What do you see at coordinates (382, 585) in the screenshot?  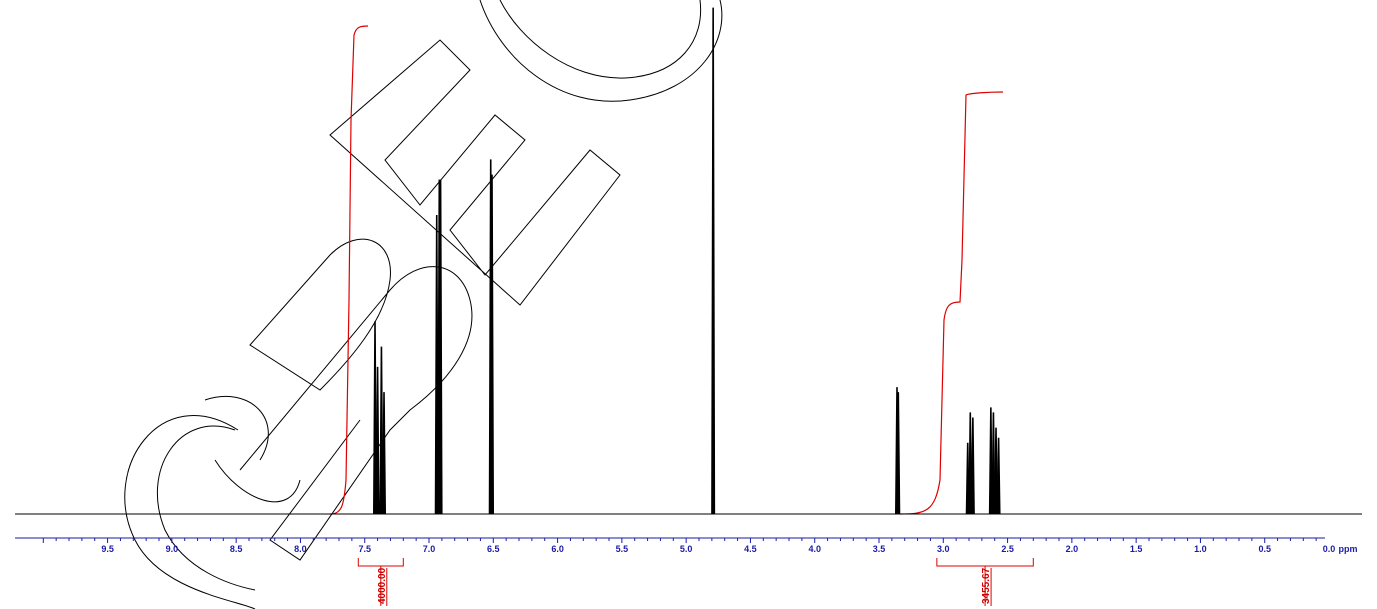 I see `integral-value-label: 4000.00` at bounding box center [382, 585].